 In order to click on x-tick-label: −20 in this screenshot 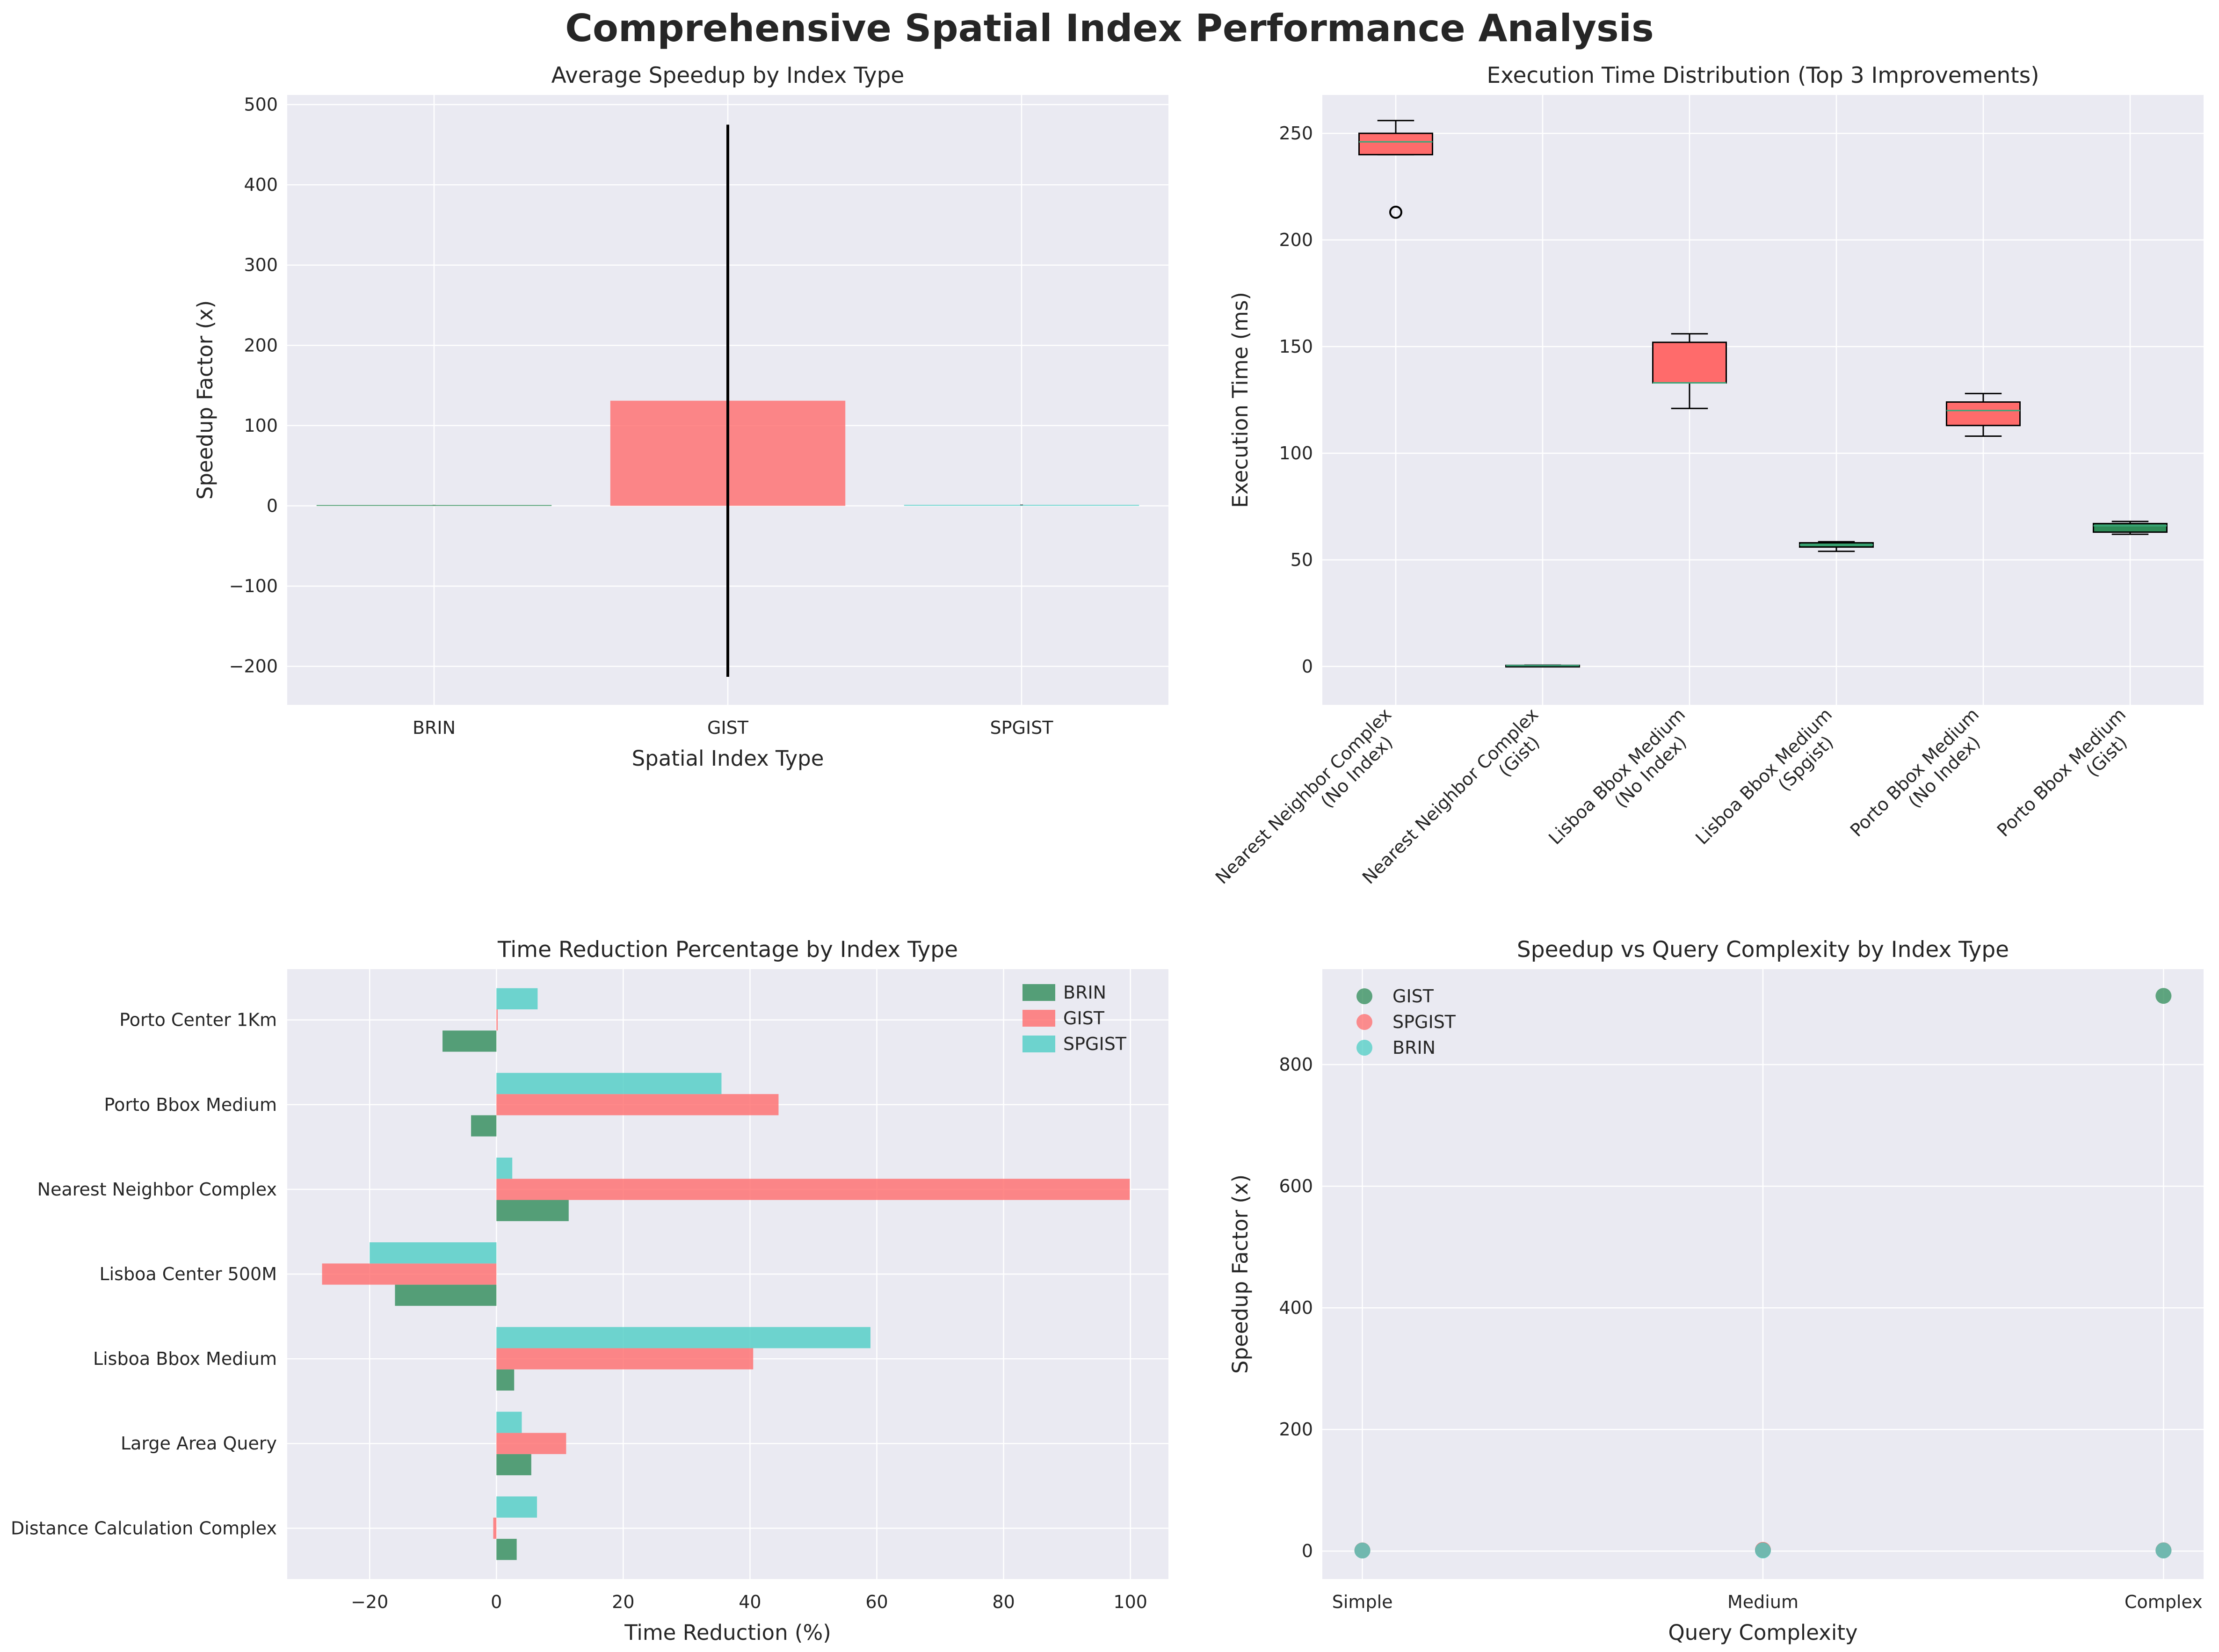, I will do `click(369, 1602)`.